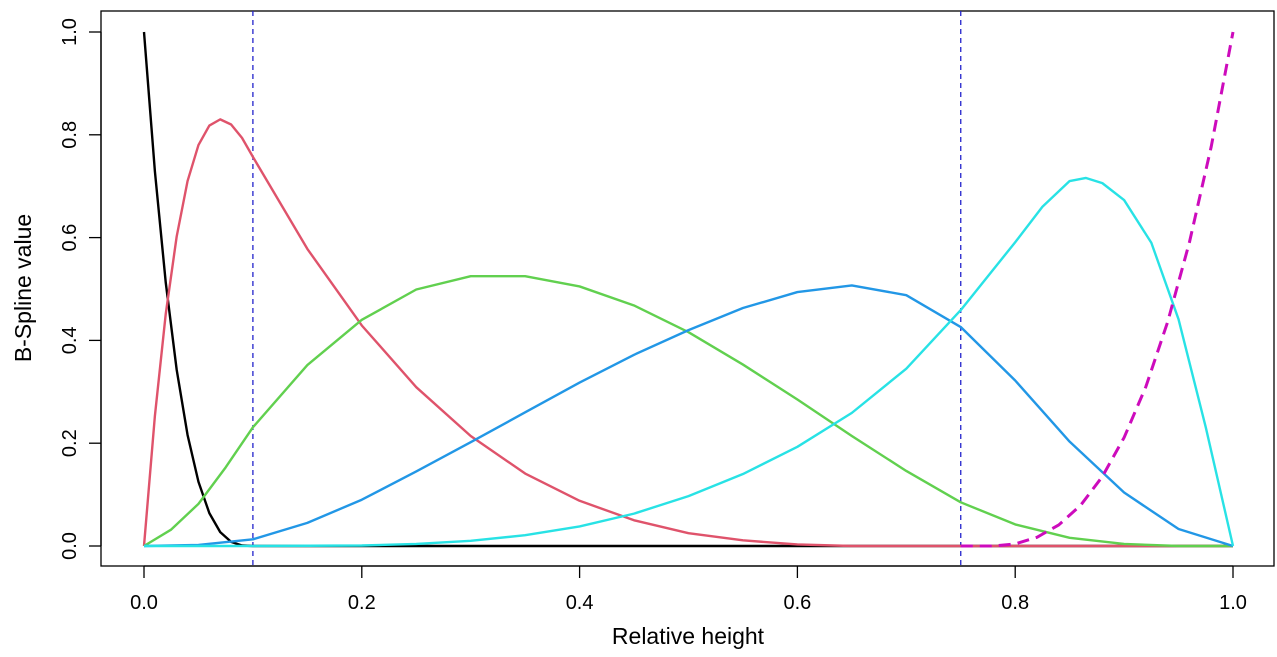 Image resolution: width=1277 pixels, height=657 pixels. Describe the element at coordinates (70, 546) in the screenshot. I see `y-tick-label: 0.0` at that location.